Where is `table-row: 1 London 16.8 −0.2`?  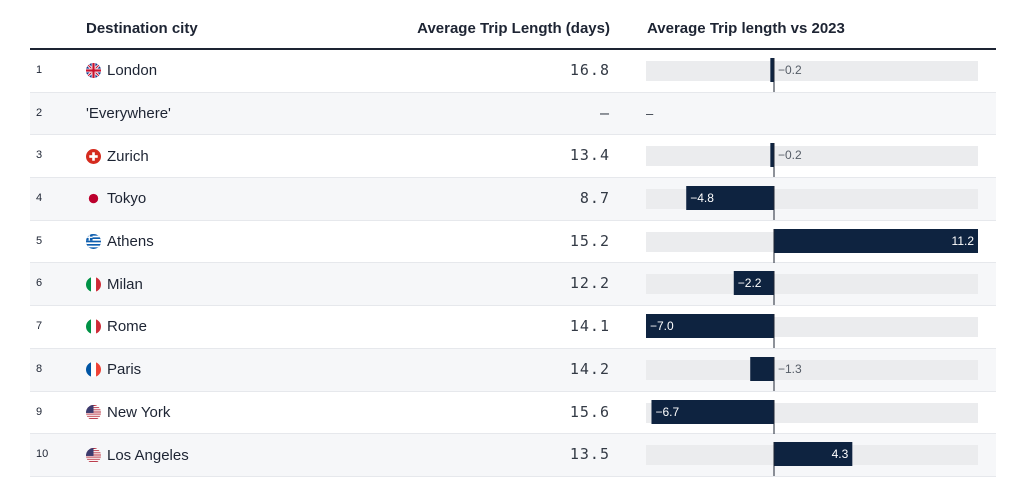 table-row: 1 London 16.8 −0.2 is located at coordinates (513, 71).